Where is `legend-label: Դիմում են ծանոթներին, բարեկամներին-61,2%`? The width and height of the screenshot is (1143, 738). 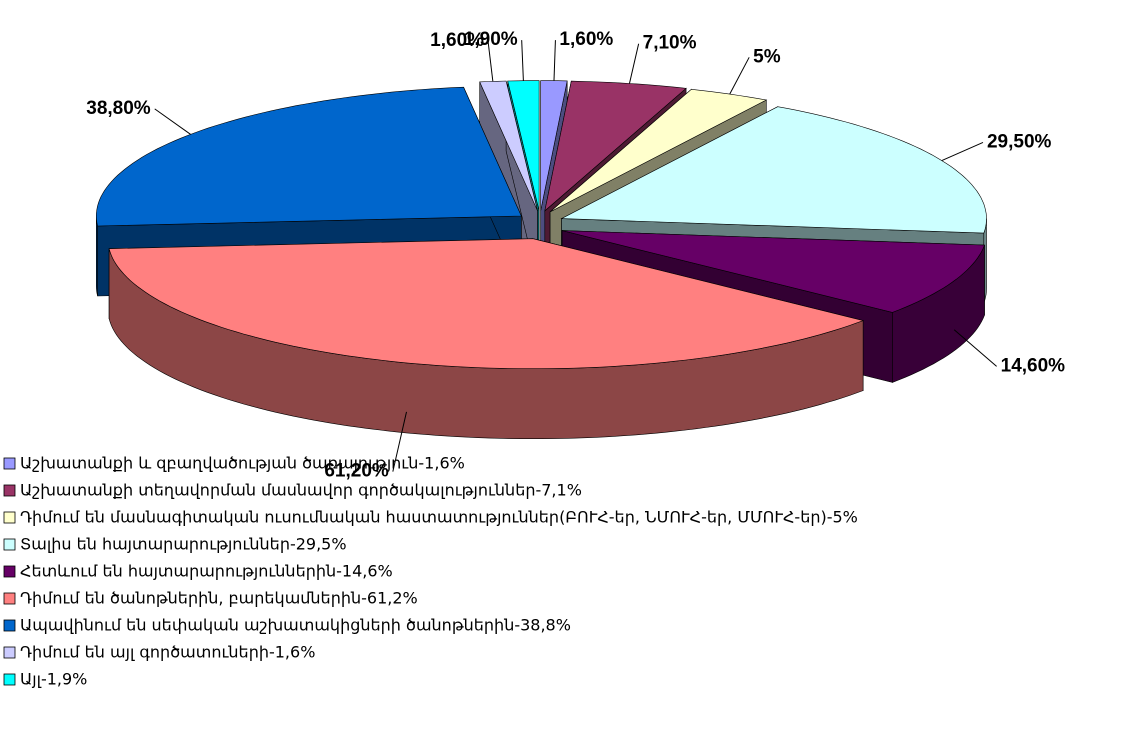
legend-label: Դիմում են ծանոթներին, բարեկամներին-61,2% is located at coordinates (219, 598).